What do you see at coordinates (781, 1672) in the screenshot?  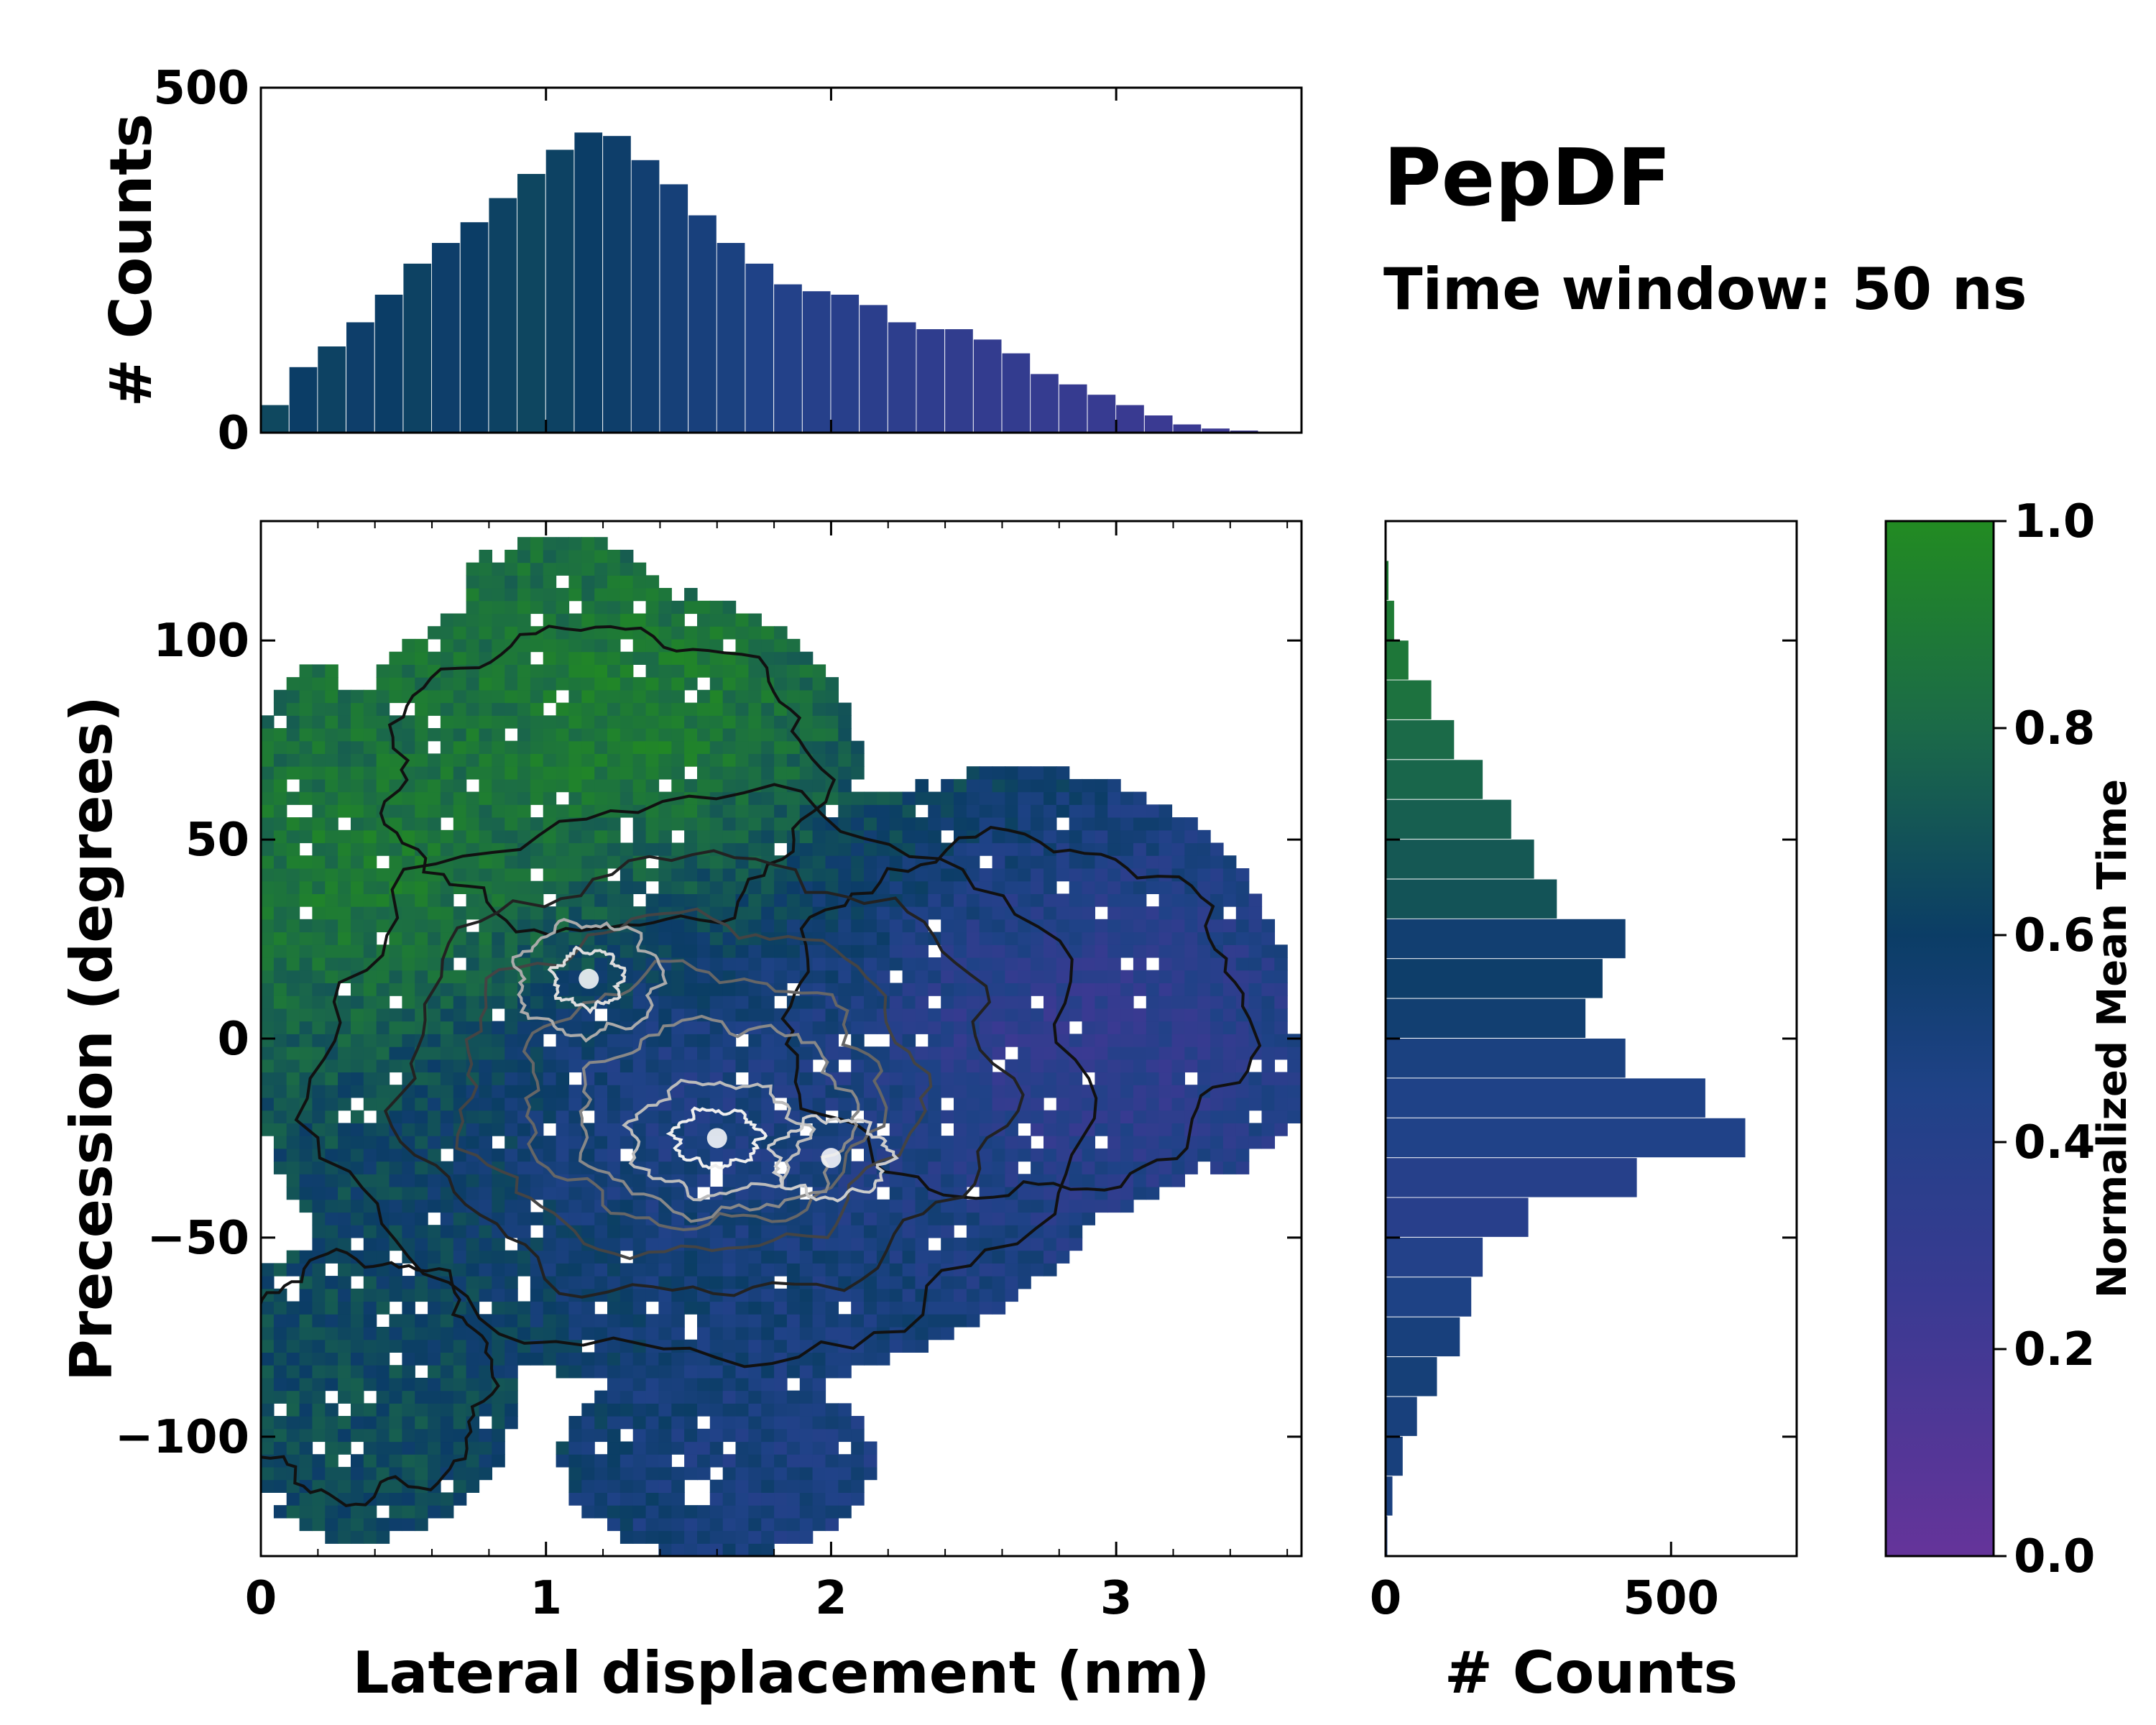 I see `main-xlabel: Lateral displacement (nm)` at bounding box center [781, 1672].